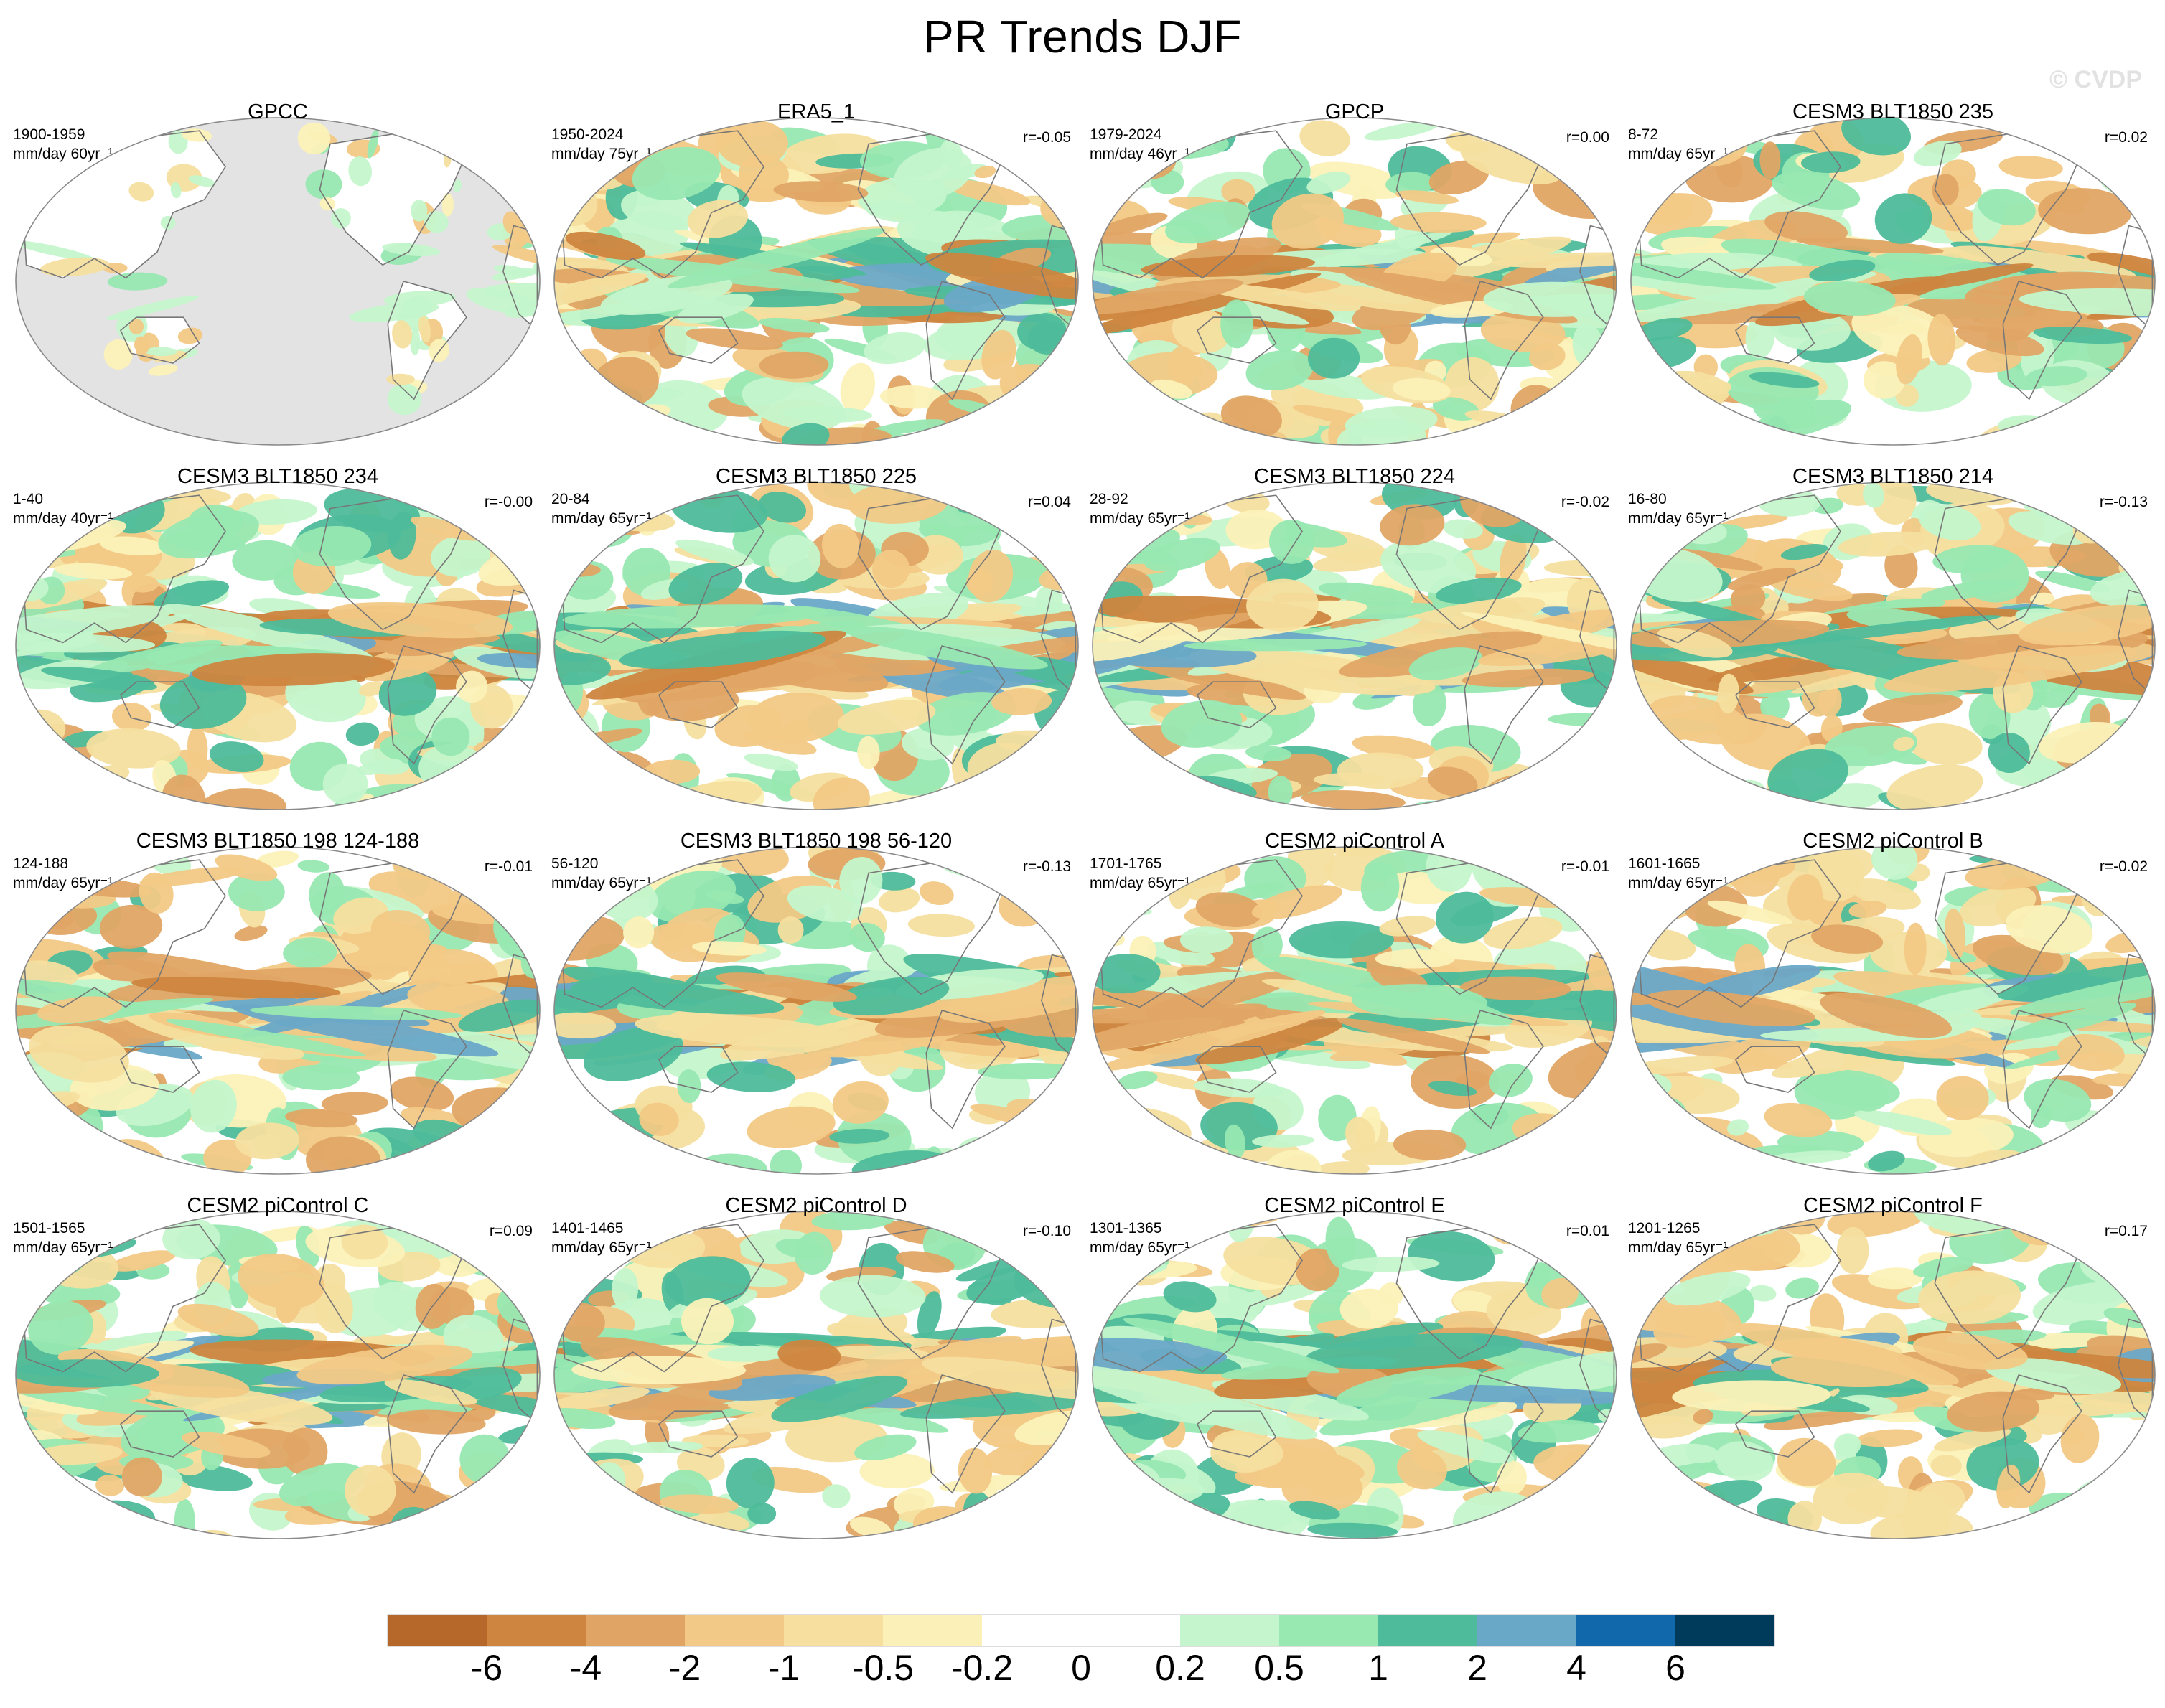 Image resolution: width=2165 pixels, height=1708 pixels. Describe the element at coordinates (511, 1231) in the screenshot. I see `panel-correlation: r=0.09` at that location.